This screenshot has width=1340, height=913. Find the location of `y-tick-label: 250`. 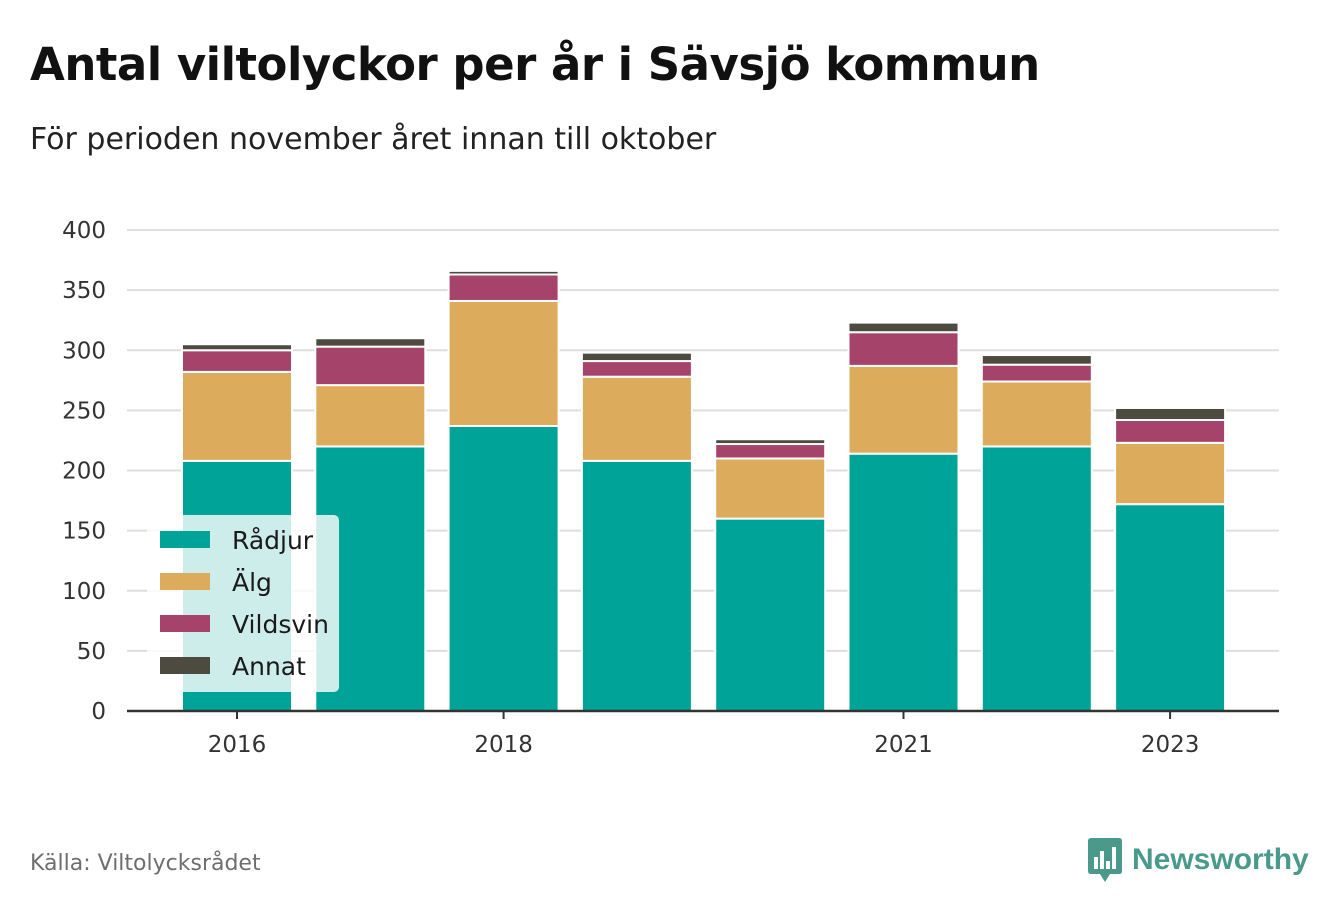

y-tick-label: 250 is located at coordinates (84, 411).